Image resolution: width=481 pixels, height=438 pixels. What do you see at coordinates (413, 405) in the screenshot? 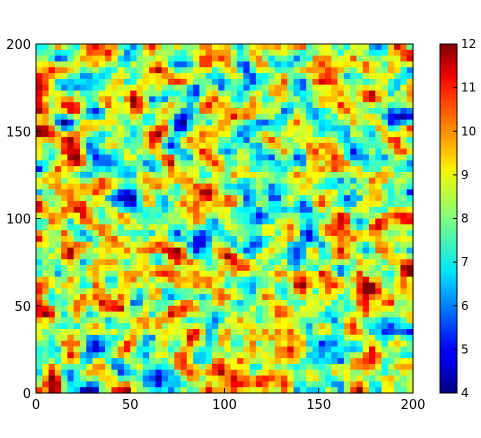
I see `x-tick-label: 200` at bounding box center [413, 405].